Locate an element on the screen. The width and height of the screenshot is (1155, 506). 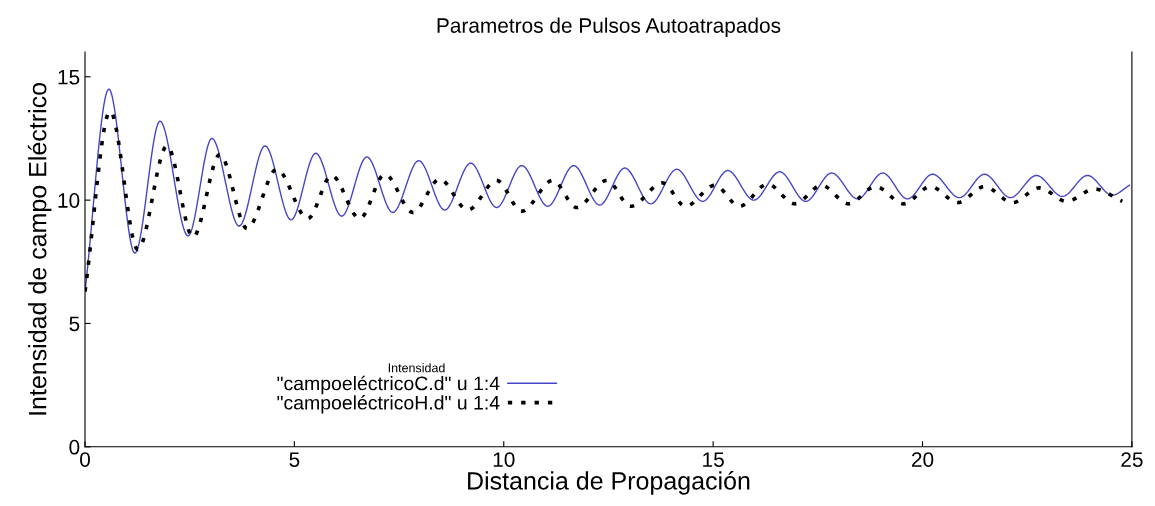
y-tick-label: 0 is located at coordinates (74, 447).